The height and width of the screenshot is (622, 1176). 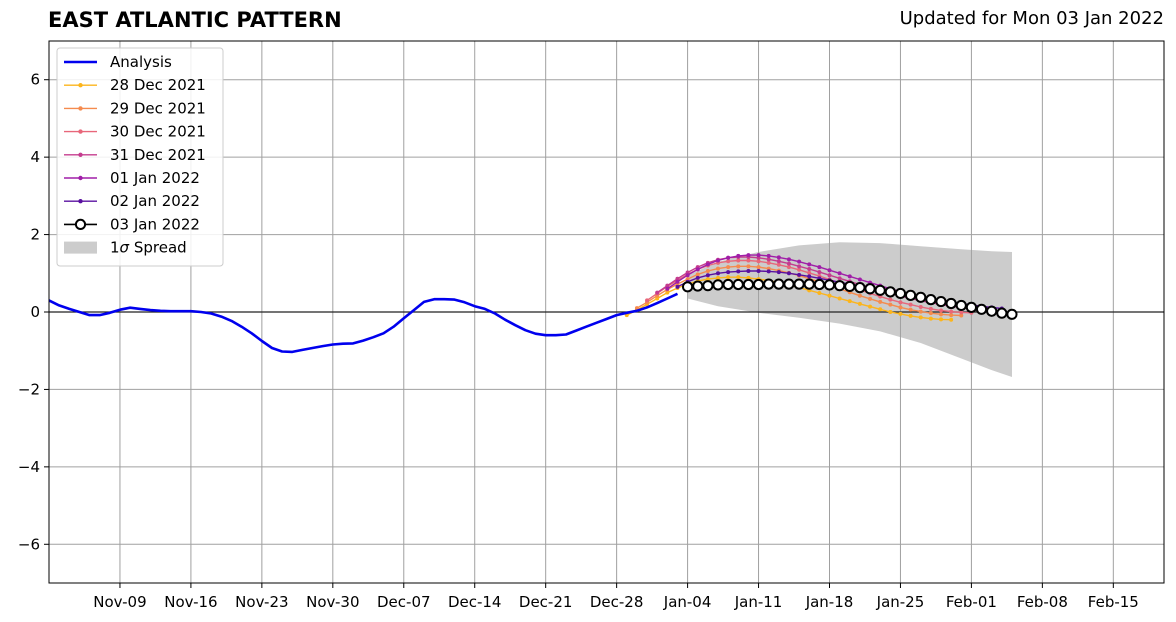 What do you see at coordinates (900, 602) in the screenshot?
I see `x-tick-label: Jan-25` at bounding box center [900, 602].